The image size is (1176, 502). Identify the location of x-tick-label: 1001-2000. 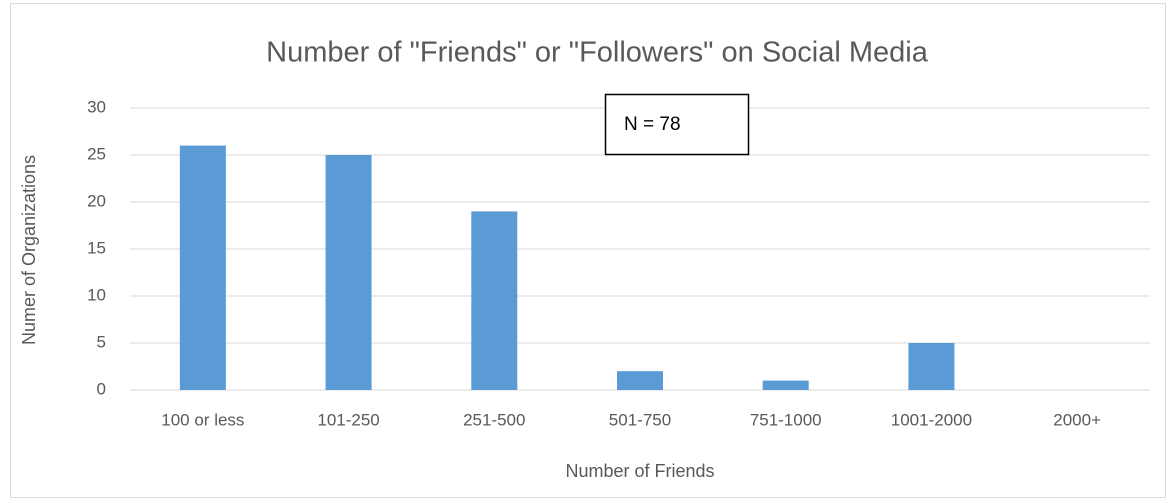
(931, 419).